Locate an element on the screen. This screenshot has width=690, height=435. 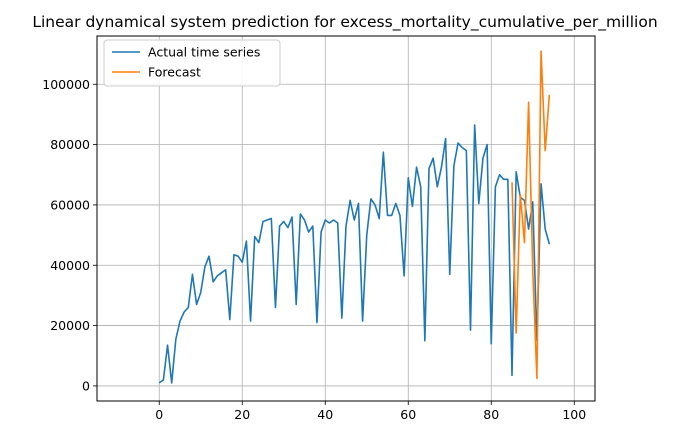
y-tick-label: 60000 is located at coordinates (70, 204).